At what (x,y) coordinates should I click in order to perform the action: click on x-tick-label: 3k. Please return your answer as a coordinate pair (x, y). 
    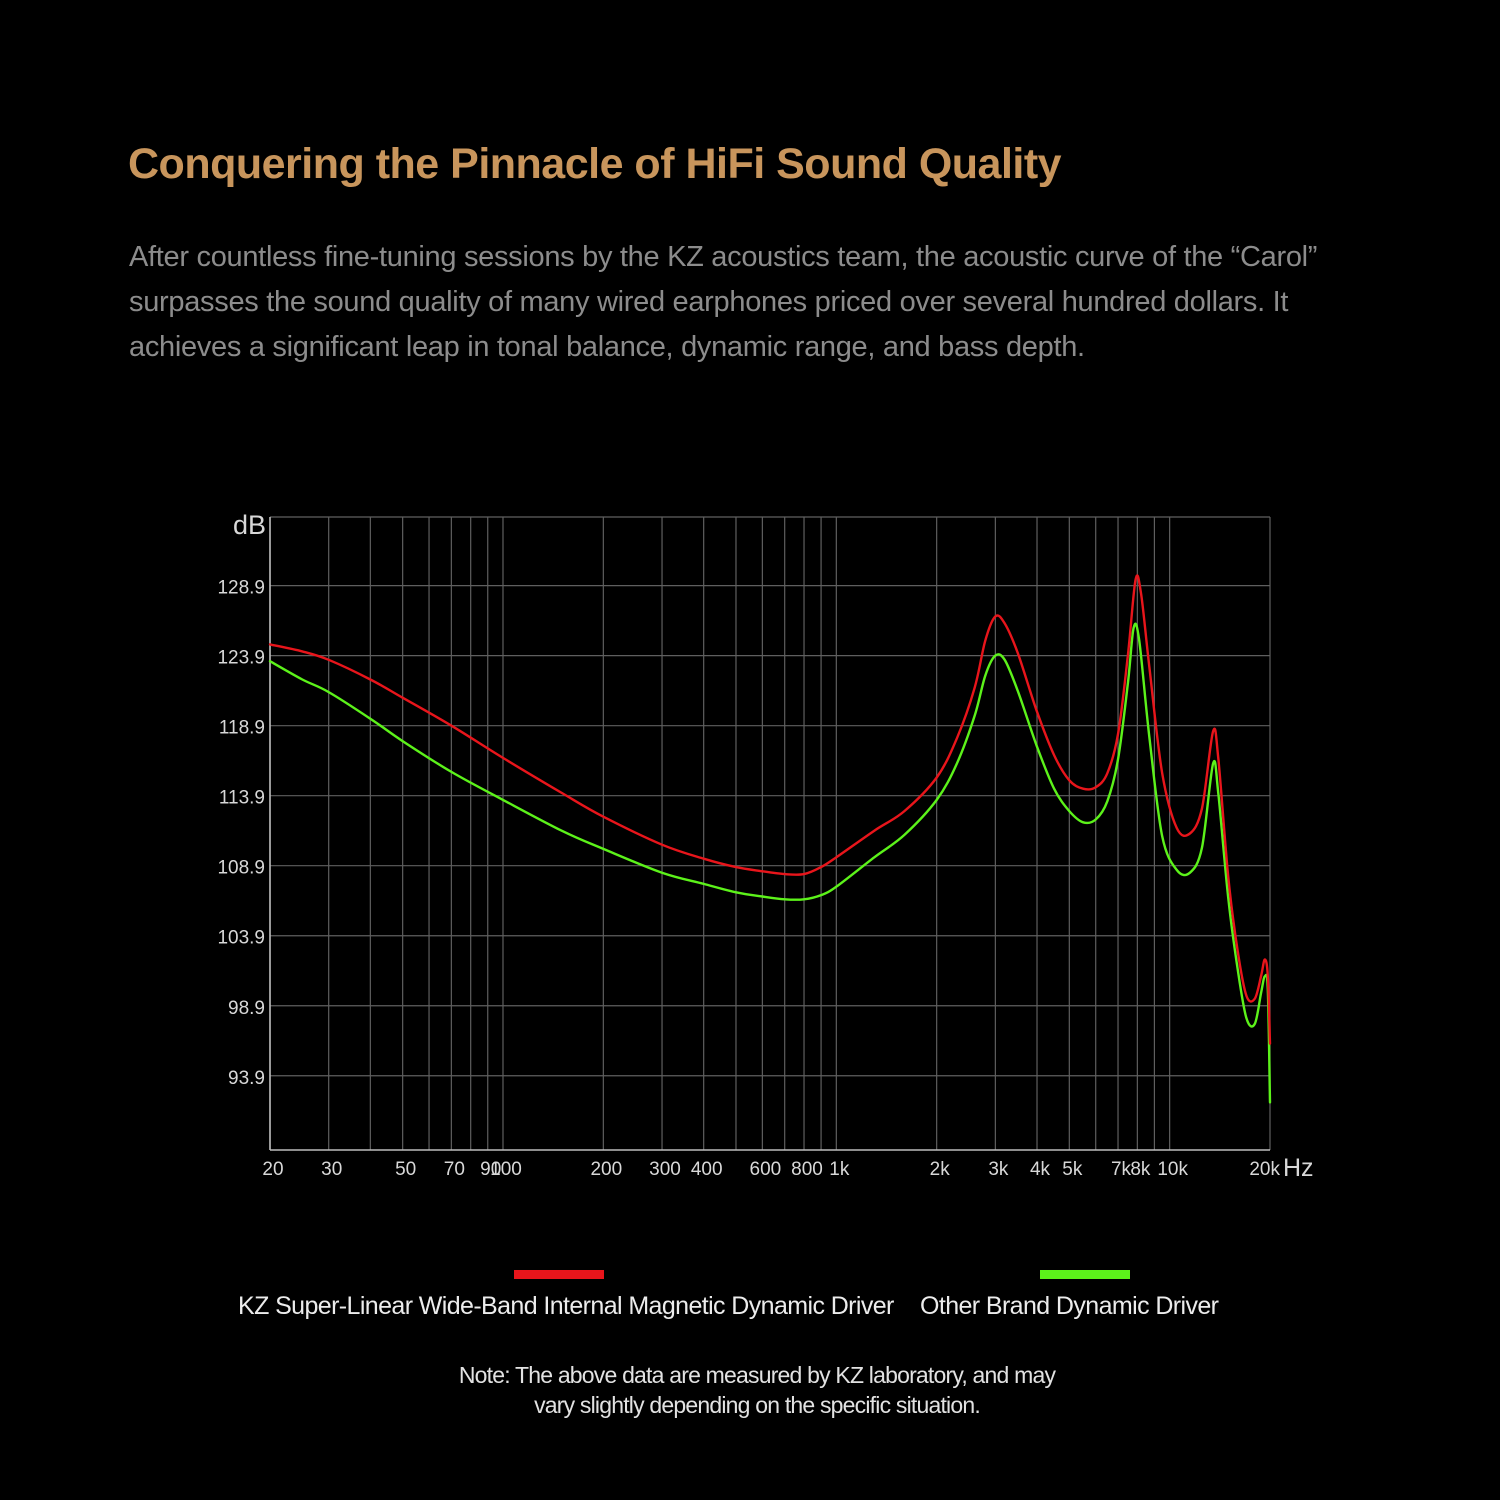
    Looking at the image, I should click on (998, 1169).